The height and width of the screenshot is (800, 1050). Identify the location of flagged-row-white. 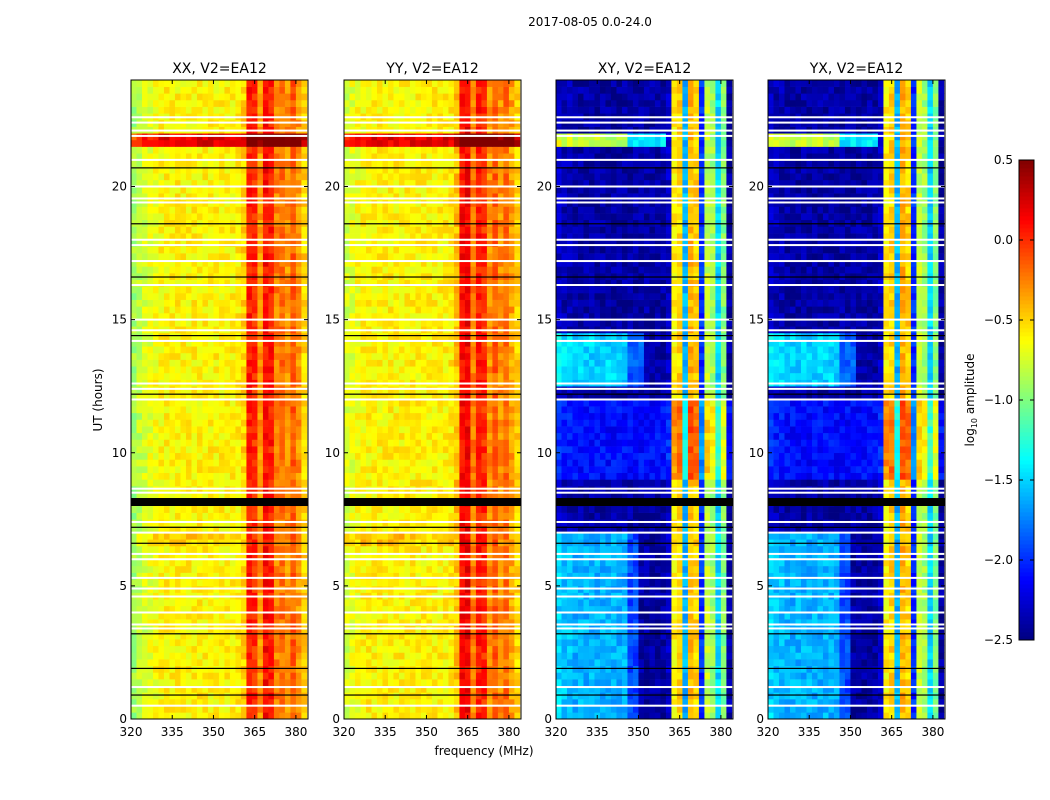
(219, 130).